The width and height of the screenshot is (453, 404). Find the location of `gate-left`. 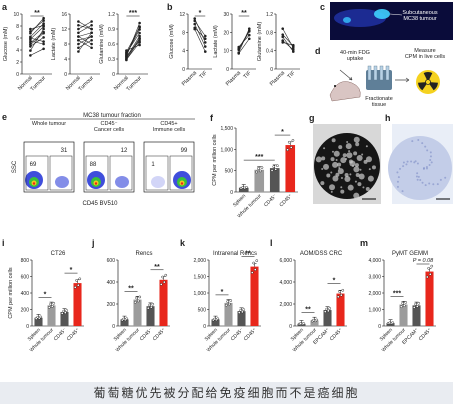

gate-left is located at coordinates (97, 173).